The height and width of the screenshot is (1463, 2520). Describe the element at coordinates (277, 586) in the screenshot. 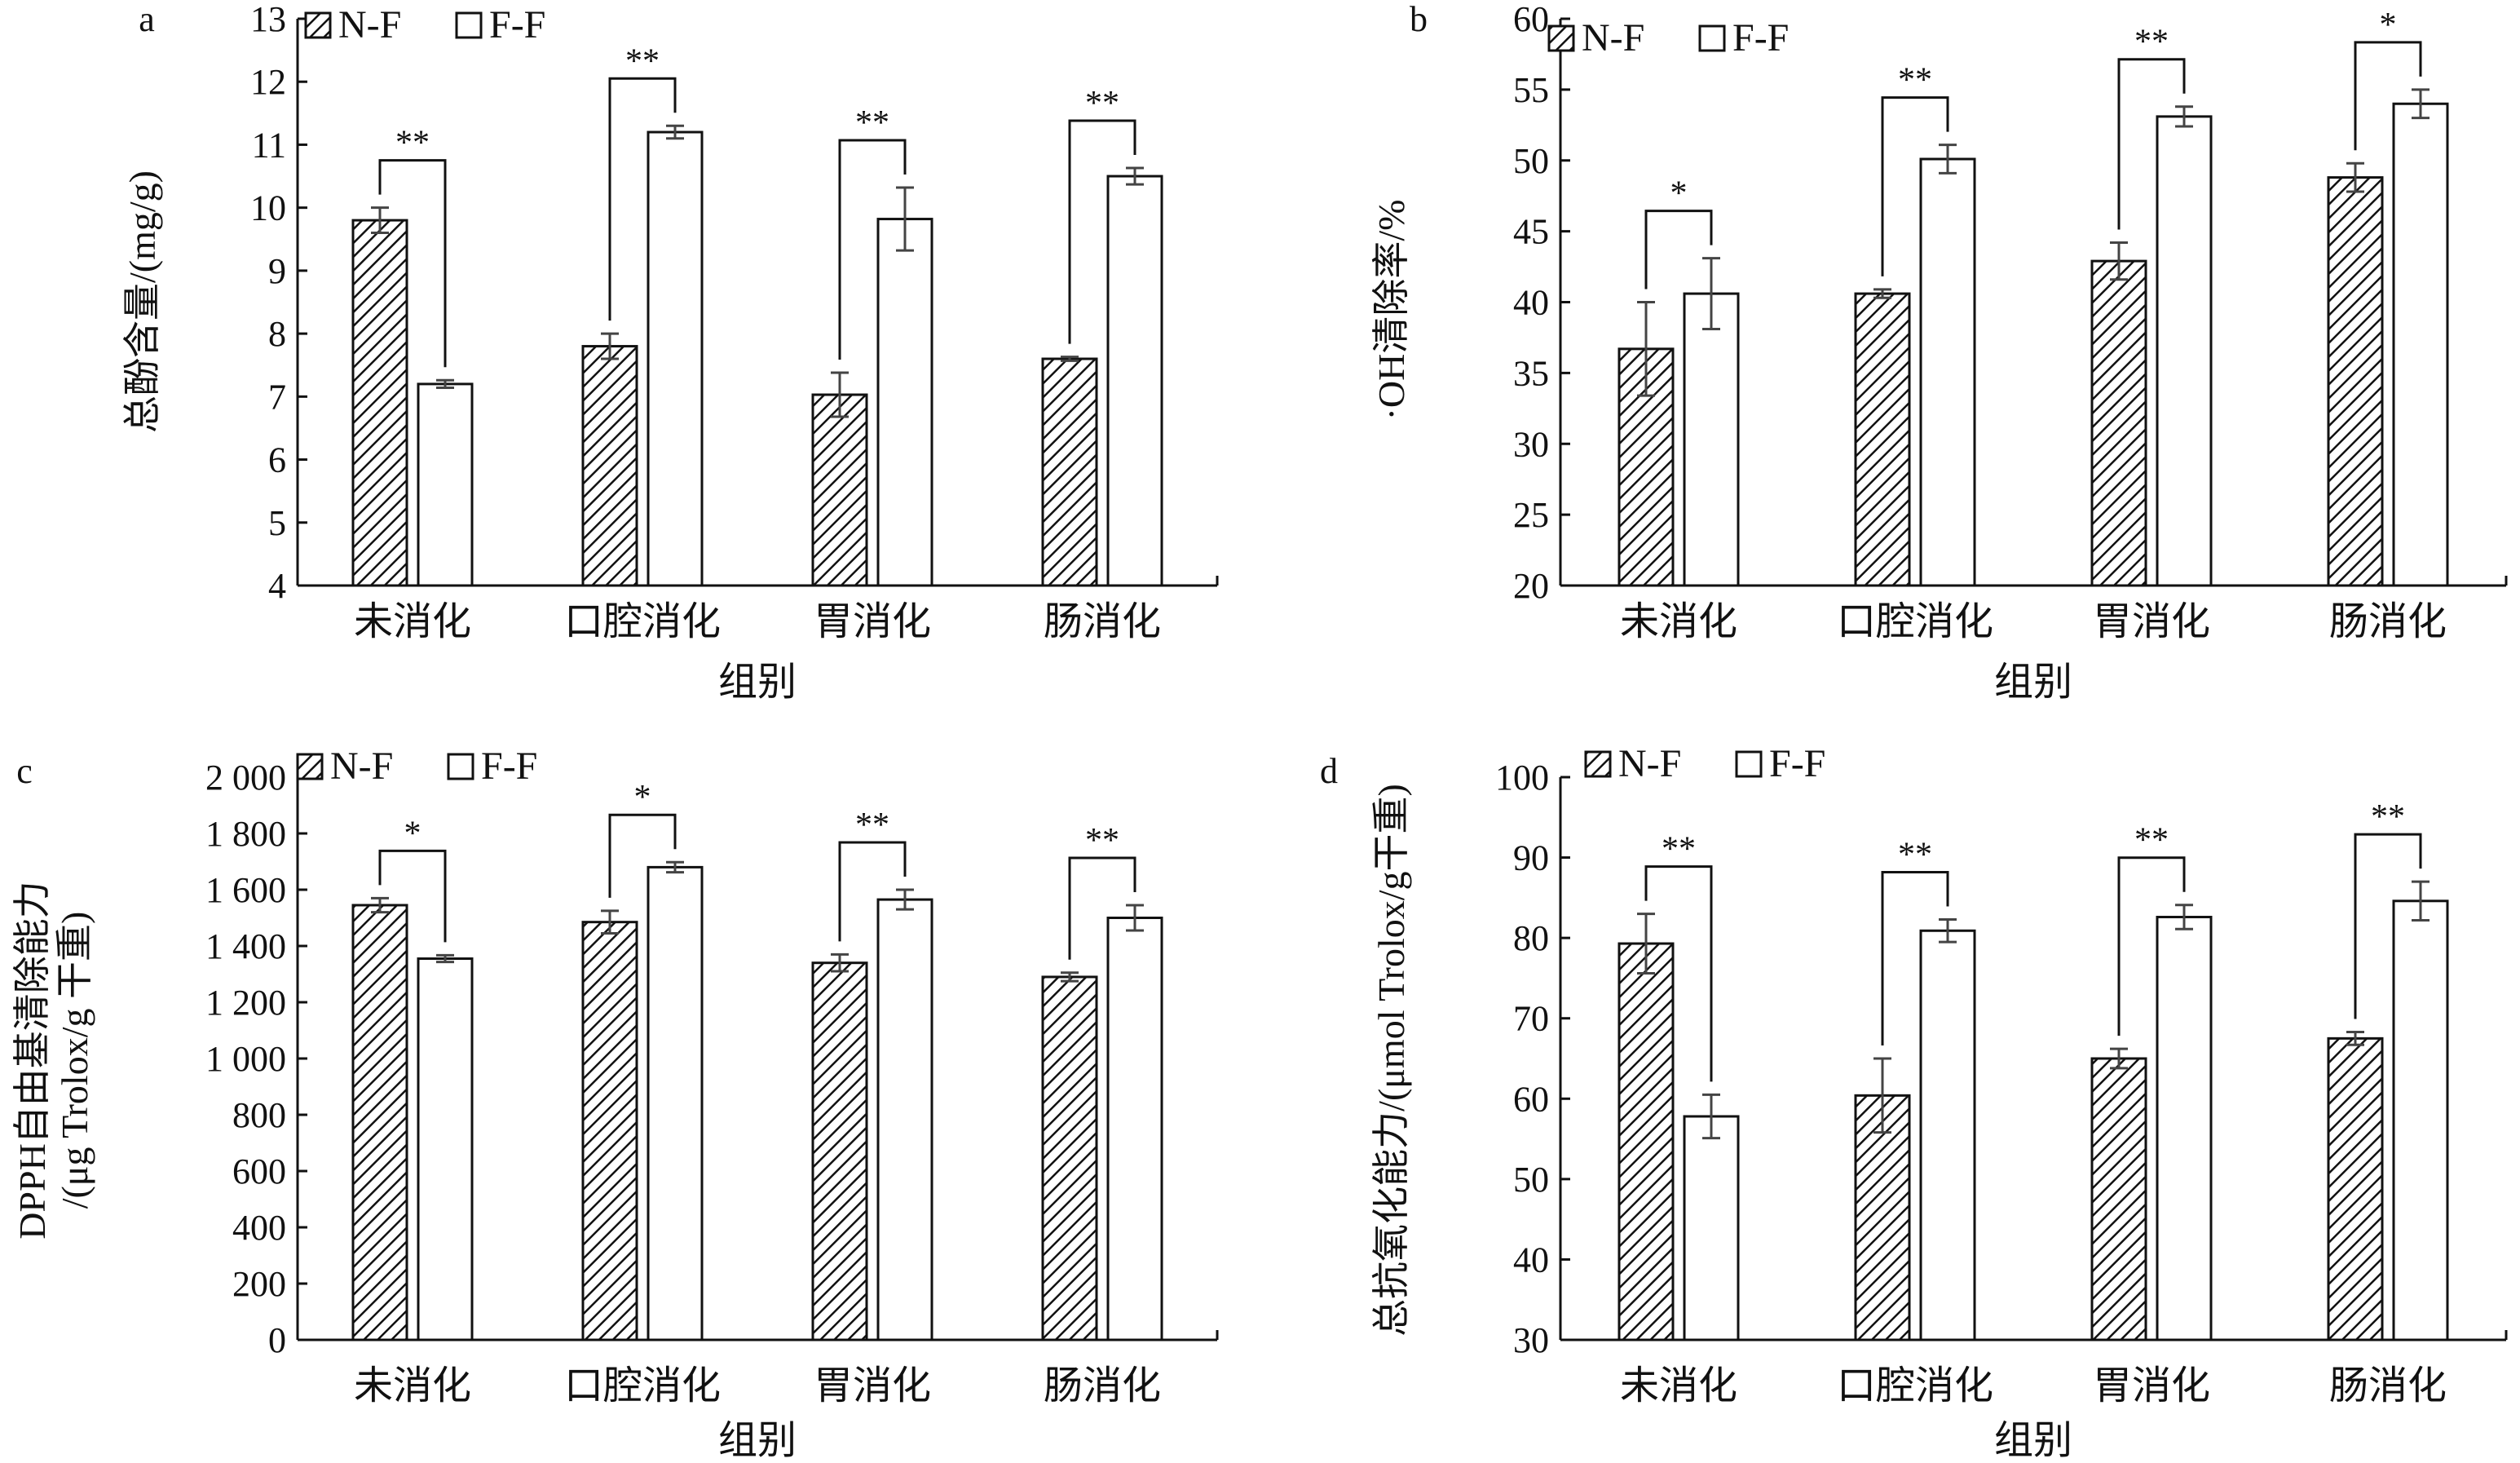

I see `y-tick-label: 4` at that location.